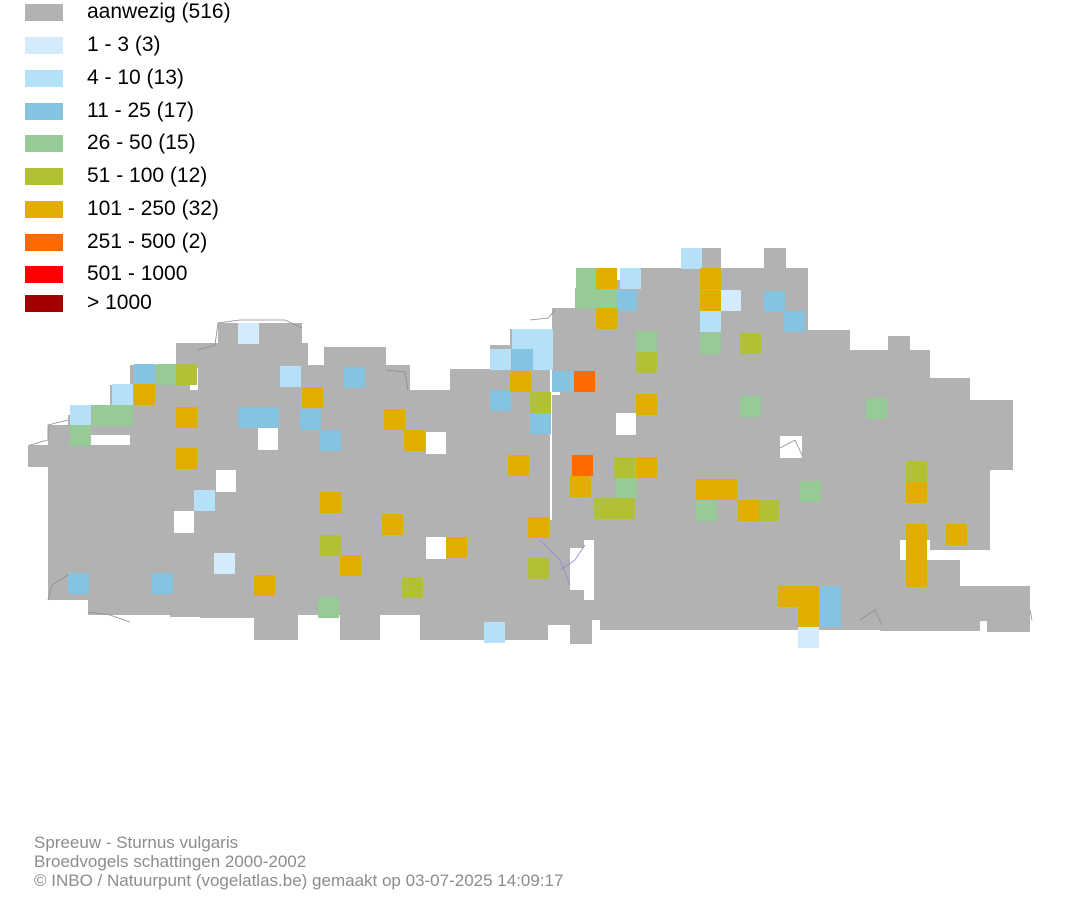 This screenshot has height=900, width=1074. Describe the element at coordinates (135, 77) in the screenshot. I see `legend-label: 4 - 10 (13)` at that location.